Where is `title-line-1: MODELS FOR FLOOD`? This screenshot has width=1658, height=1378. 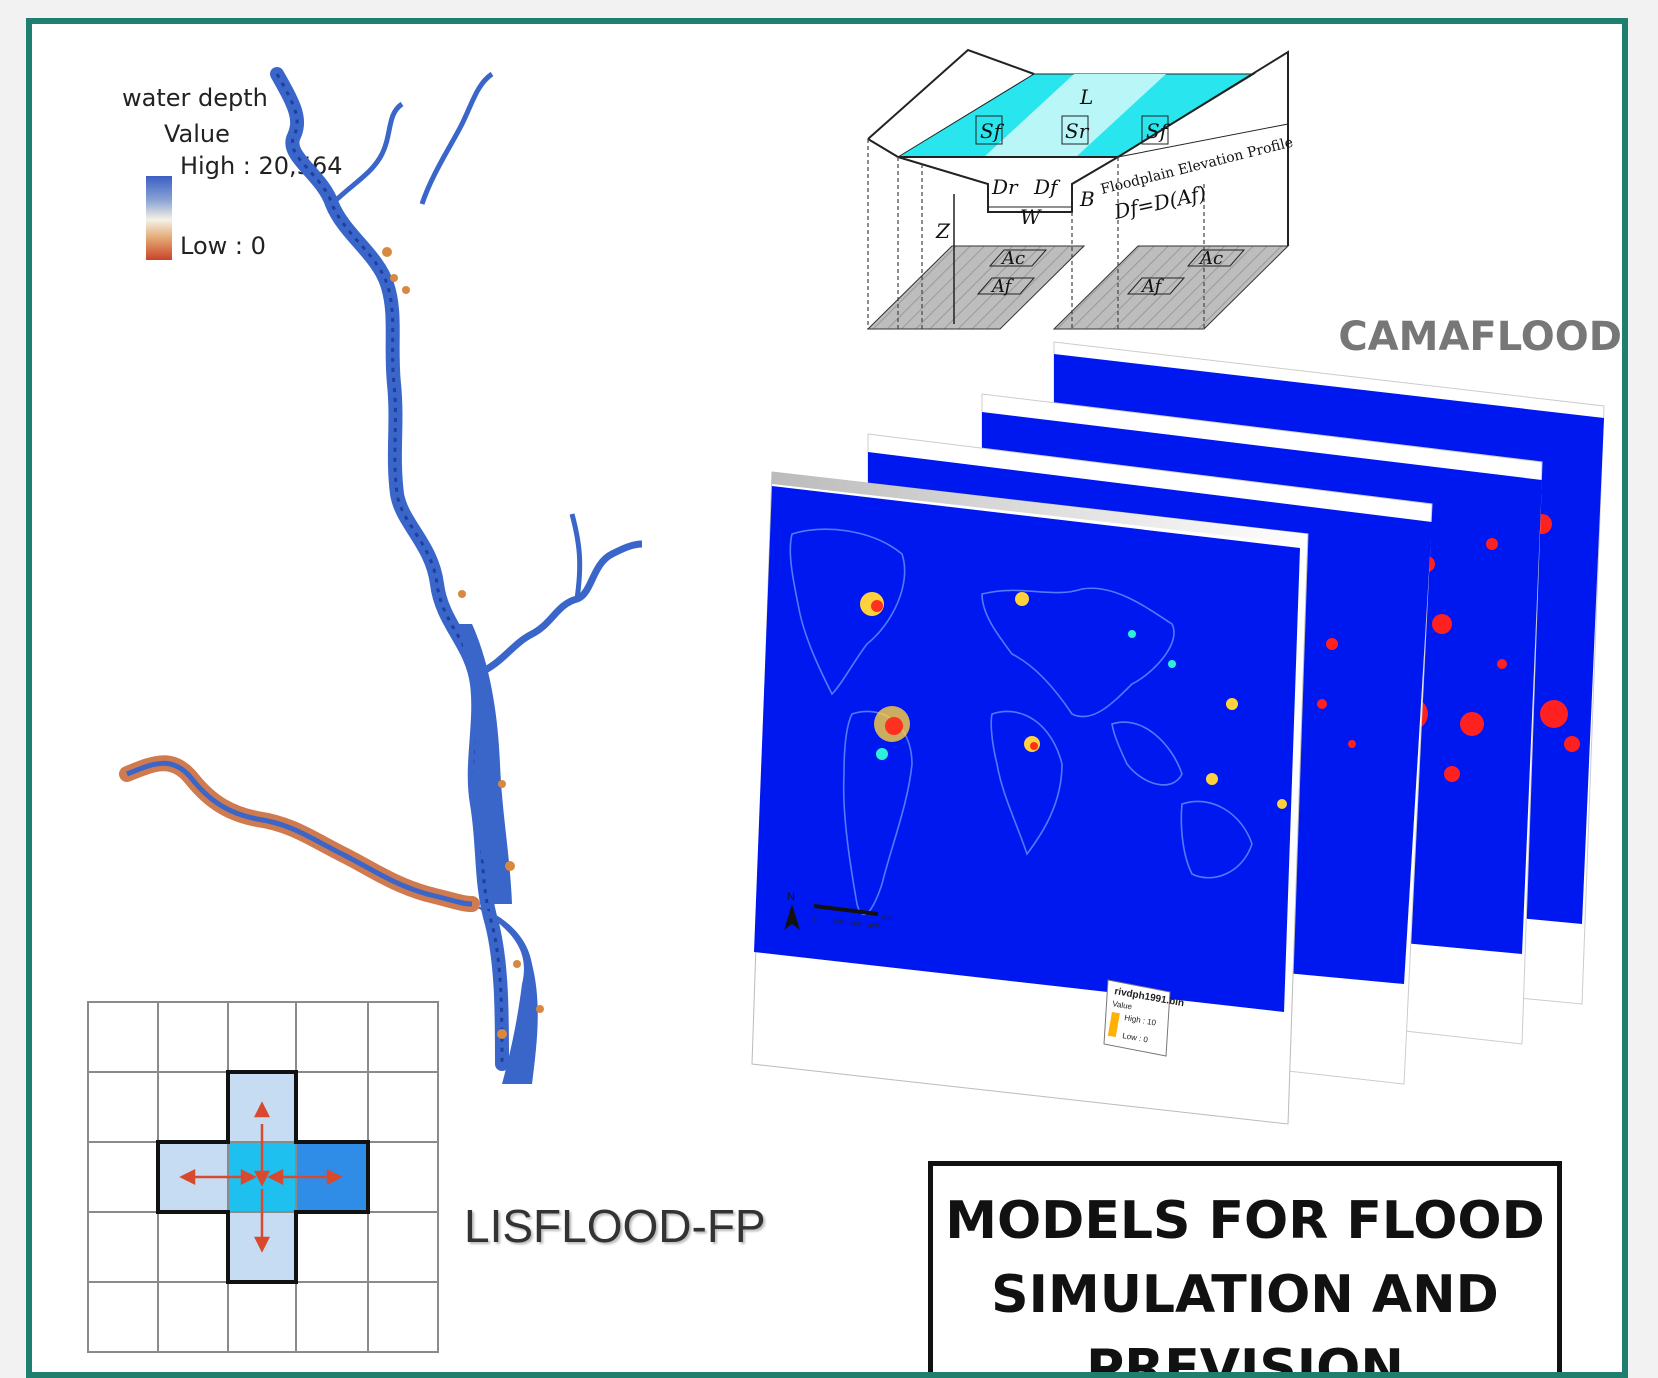
title-line-1: MODELS FOR FLOOD is located at coordinates (1245, 1221).